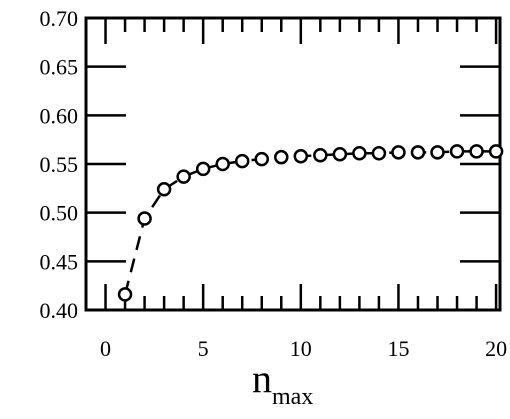 The image size is (510, 419). Describe the element at coordinates (105, 348) in the screenshot. I see `x-tick-label: 0` at that location.